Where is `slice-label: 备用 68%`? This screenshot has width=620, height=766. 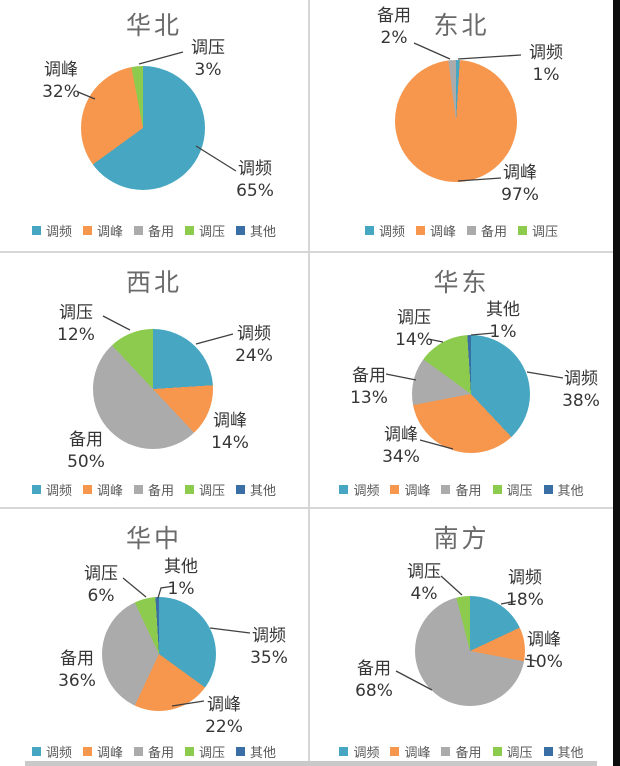 slice-label: 备用 68% is located at coordinates (374, 680).